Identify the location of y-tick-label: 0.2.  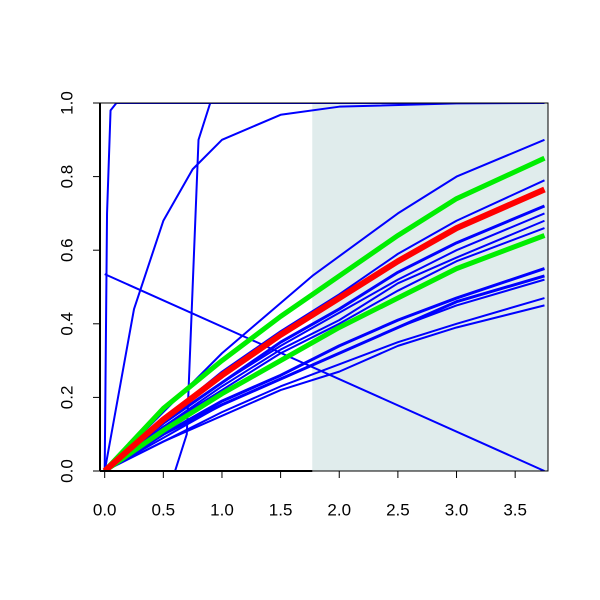
(66, 398).